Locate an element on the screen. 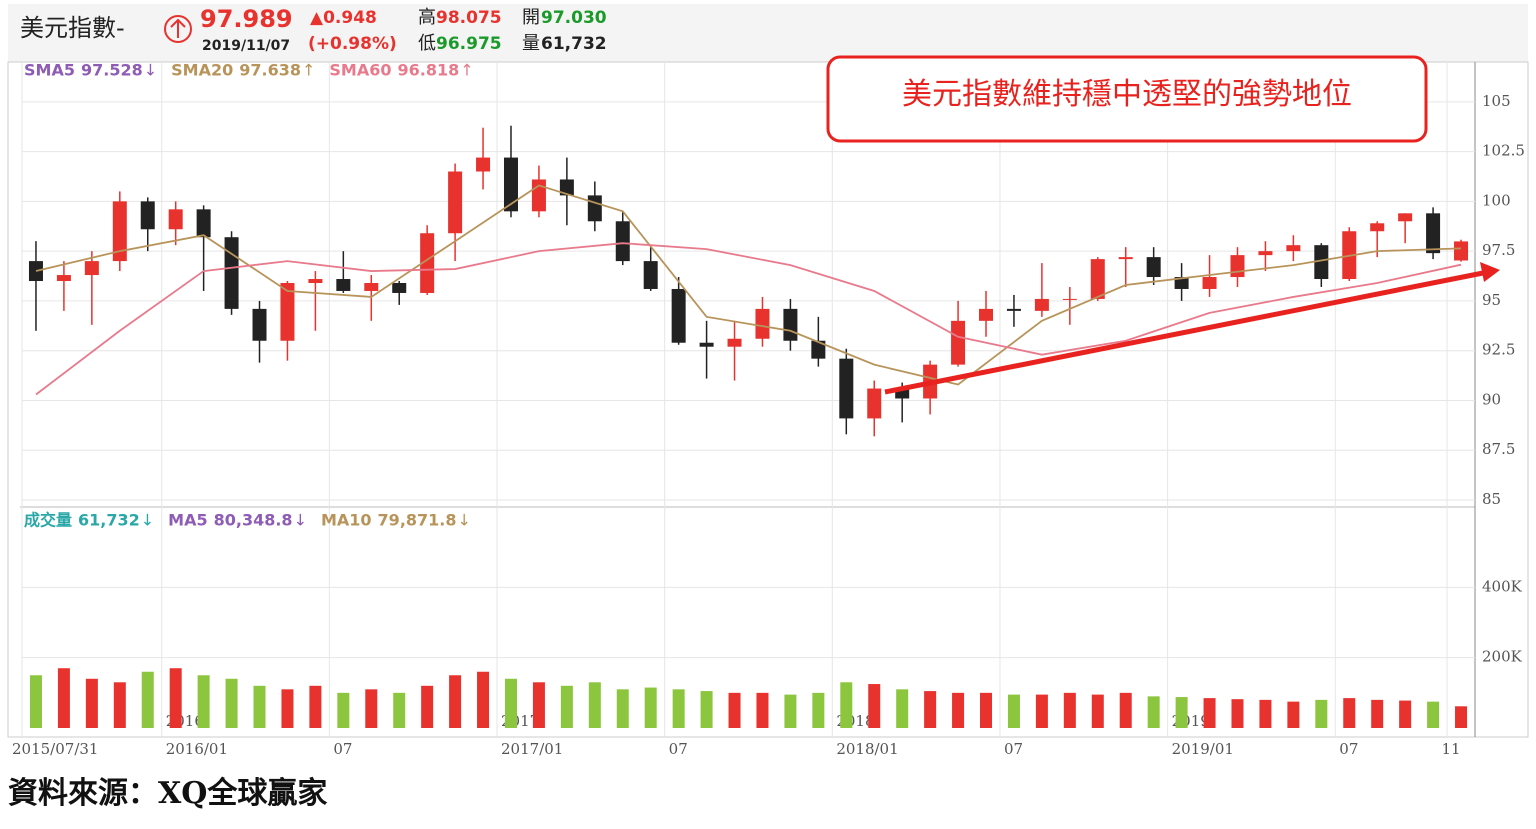 This screenshot has width=1536, height=829. x-tick-label: 2015/07/31 is located at coordinates (55, 749).